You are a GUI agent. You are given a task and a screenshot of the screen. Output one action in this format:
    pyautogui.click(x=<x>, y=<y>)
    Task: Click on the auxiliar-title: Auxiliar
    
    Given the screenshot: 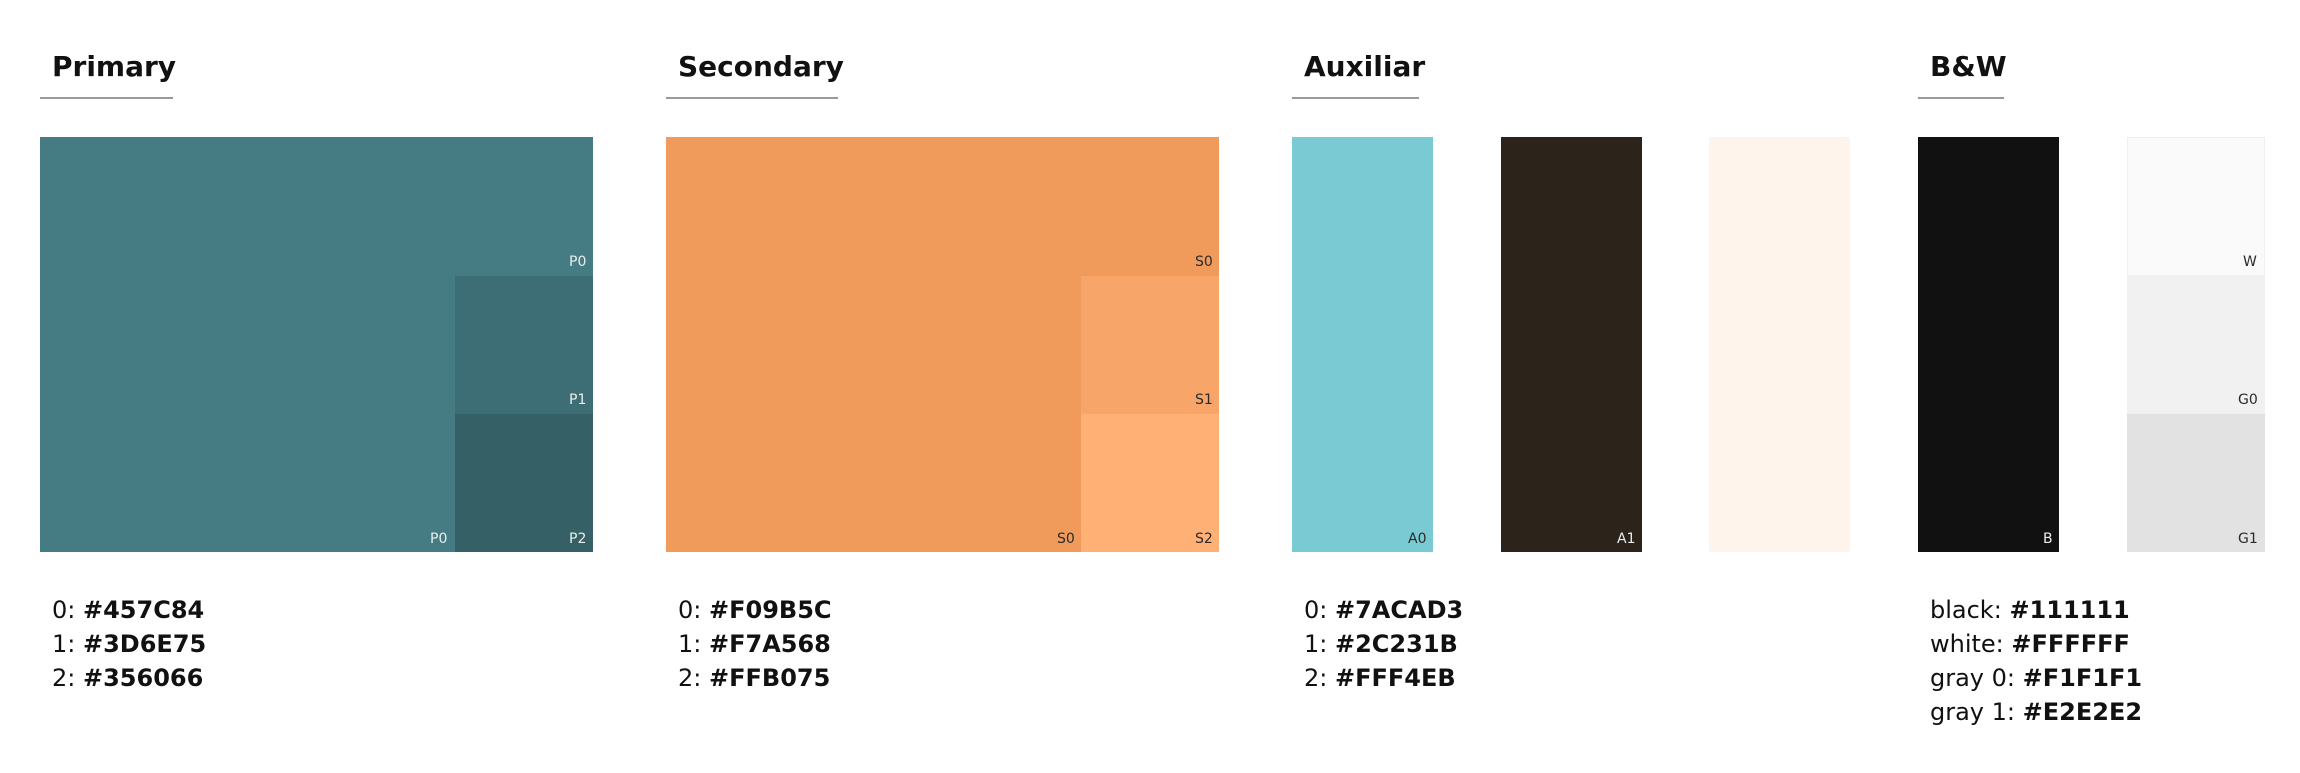 What is the action you would take?
    pyautogui.click(x=1365, y=66)
    